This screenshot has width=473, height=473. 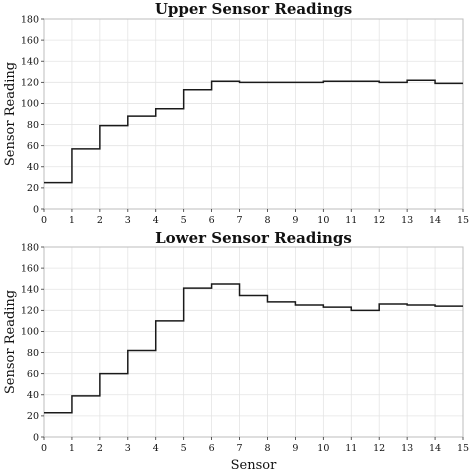 What do you see at coordinates (253, 9) in the screenshot?
I see `chart-title: Upper Sensor Readings` at bounding box center [253, 9].